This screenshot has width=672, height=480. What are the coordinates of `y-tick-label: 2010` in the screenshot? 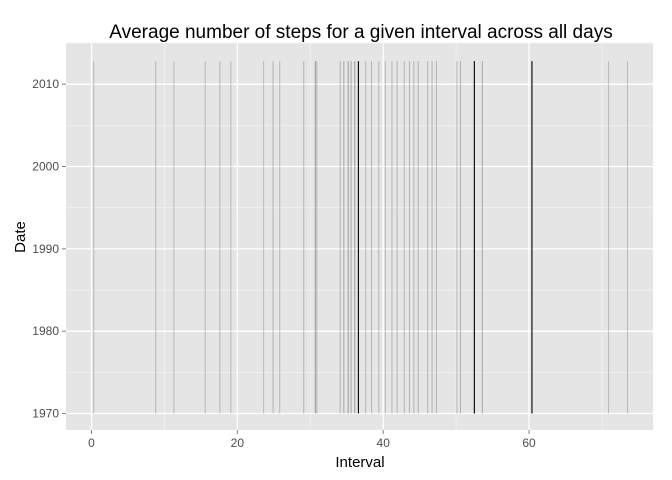 It's located at (45, 84).